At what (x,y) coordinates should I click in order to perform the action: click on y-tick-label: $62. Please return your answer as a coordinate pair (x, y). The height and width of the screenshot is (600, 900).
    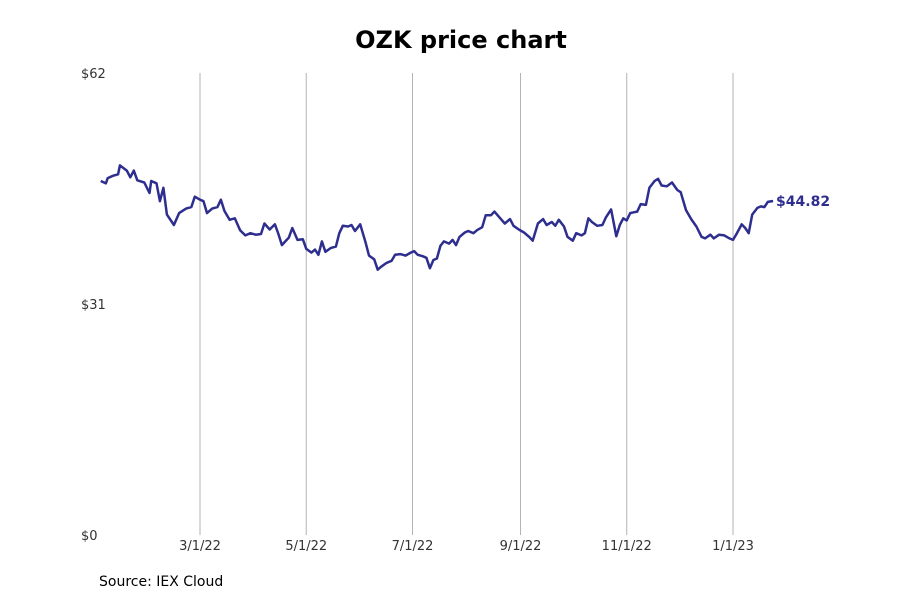
    Looking at the image, I should click on (93, 74).